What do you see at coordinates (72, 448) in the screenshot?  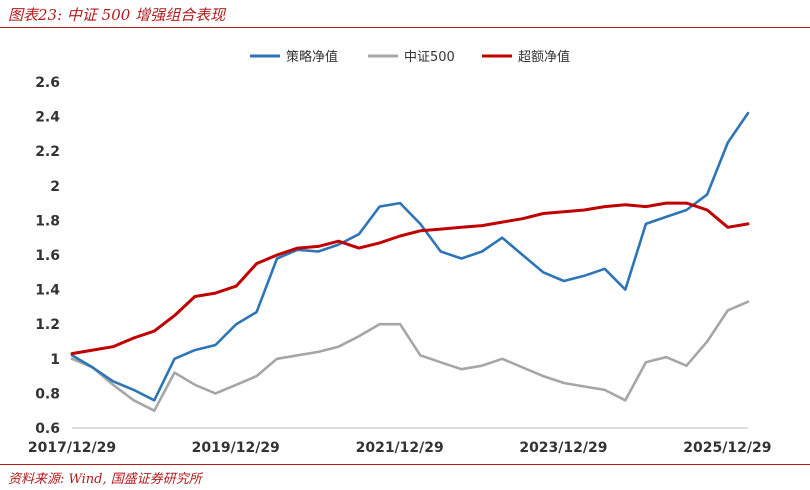 I see `x-tick-label: 2017/12/29` at bounding box center [72, 448].